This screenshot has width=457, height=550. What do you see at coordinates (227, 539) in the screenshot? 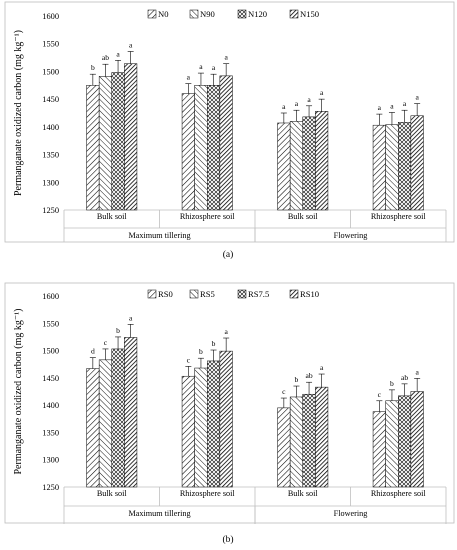
I see `panel-label: (b)` at bounding box center [227, 539].